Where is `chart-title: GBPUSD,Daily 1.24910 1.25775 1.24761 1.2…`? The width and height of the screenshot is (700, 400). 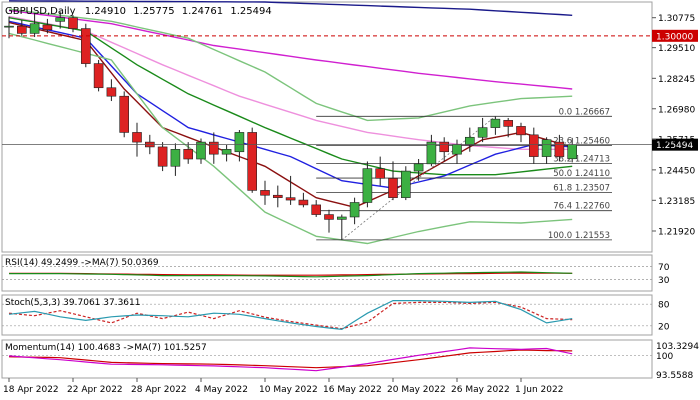 chart-title: GBPUSD,Daily 1.24910 1.25775 1.24761 1.2… is located at coordinates (138, 11).